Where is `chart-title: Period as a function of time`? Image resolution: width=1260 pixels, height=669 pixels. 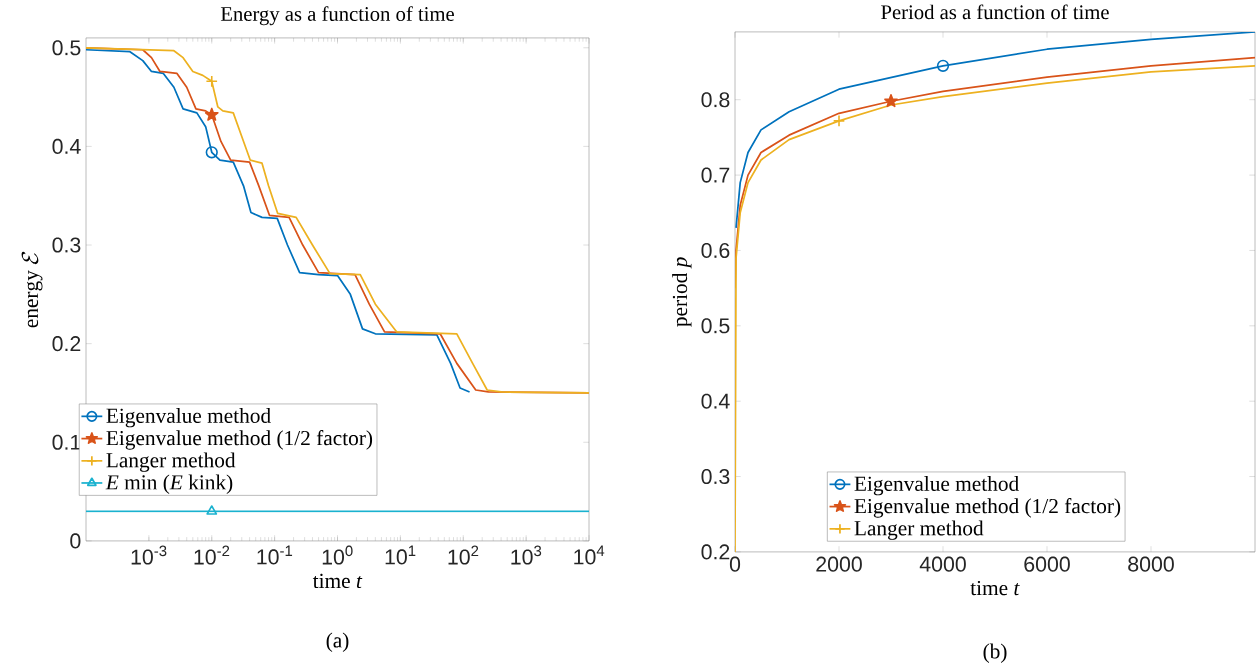
chart-title: Period as a function of time is located at coordinates (995, 12).